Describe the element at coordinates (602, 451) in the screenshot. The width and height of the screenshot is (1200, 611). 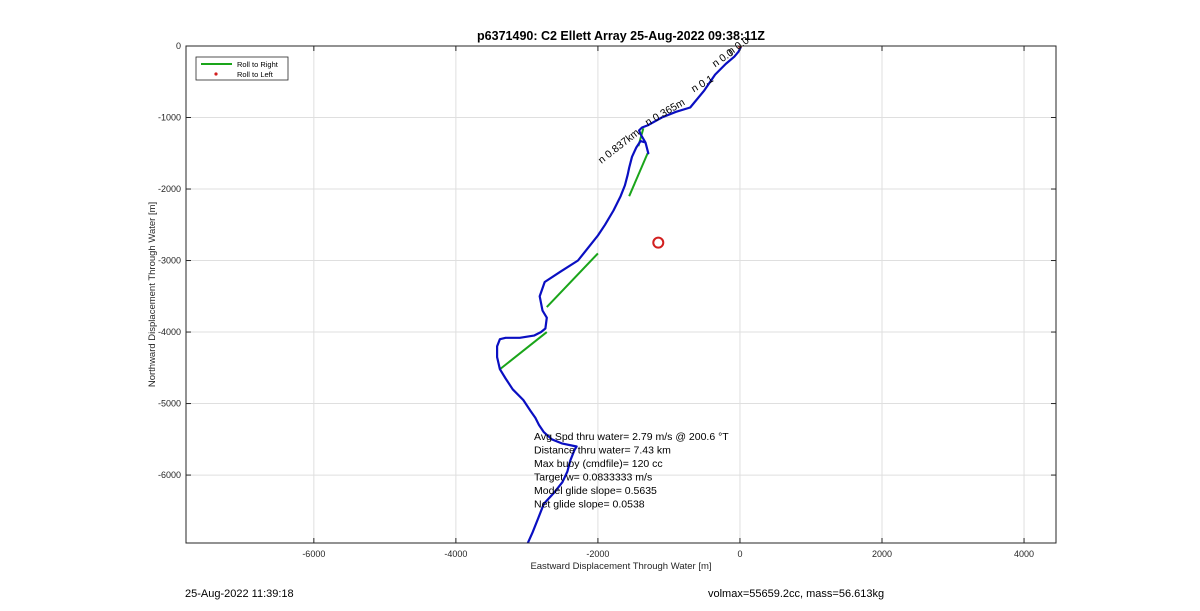
I see `stats-line: Distance thru water= 7.43 km` at that location.